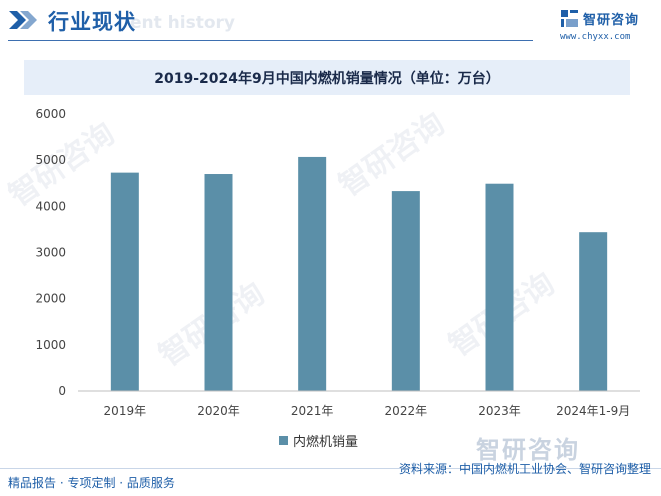 The height and width of the screenshot is (496, 661). Describe the element at coordinates (91, 483) in the screenshot. I see `footer-tagline: 精品报告 · 专项定制 · 品质服务` at that location.